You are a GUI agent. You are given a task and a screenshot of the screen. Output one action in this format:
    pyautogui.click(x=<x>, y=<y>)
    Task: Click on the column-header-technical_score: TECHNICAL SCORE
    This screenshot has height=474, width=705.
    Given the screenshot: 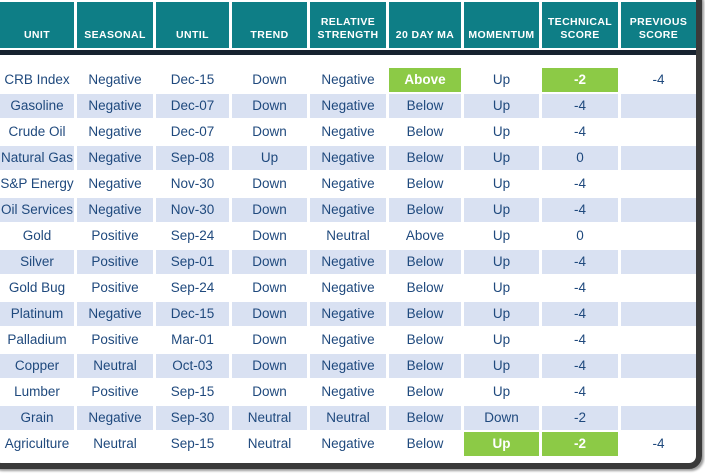 What is the action you would take?
    pyautogui.click(x=580, y=25)
    